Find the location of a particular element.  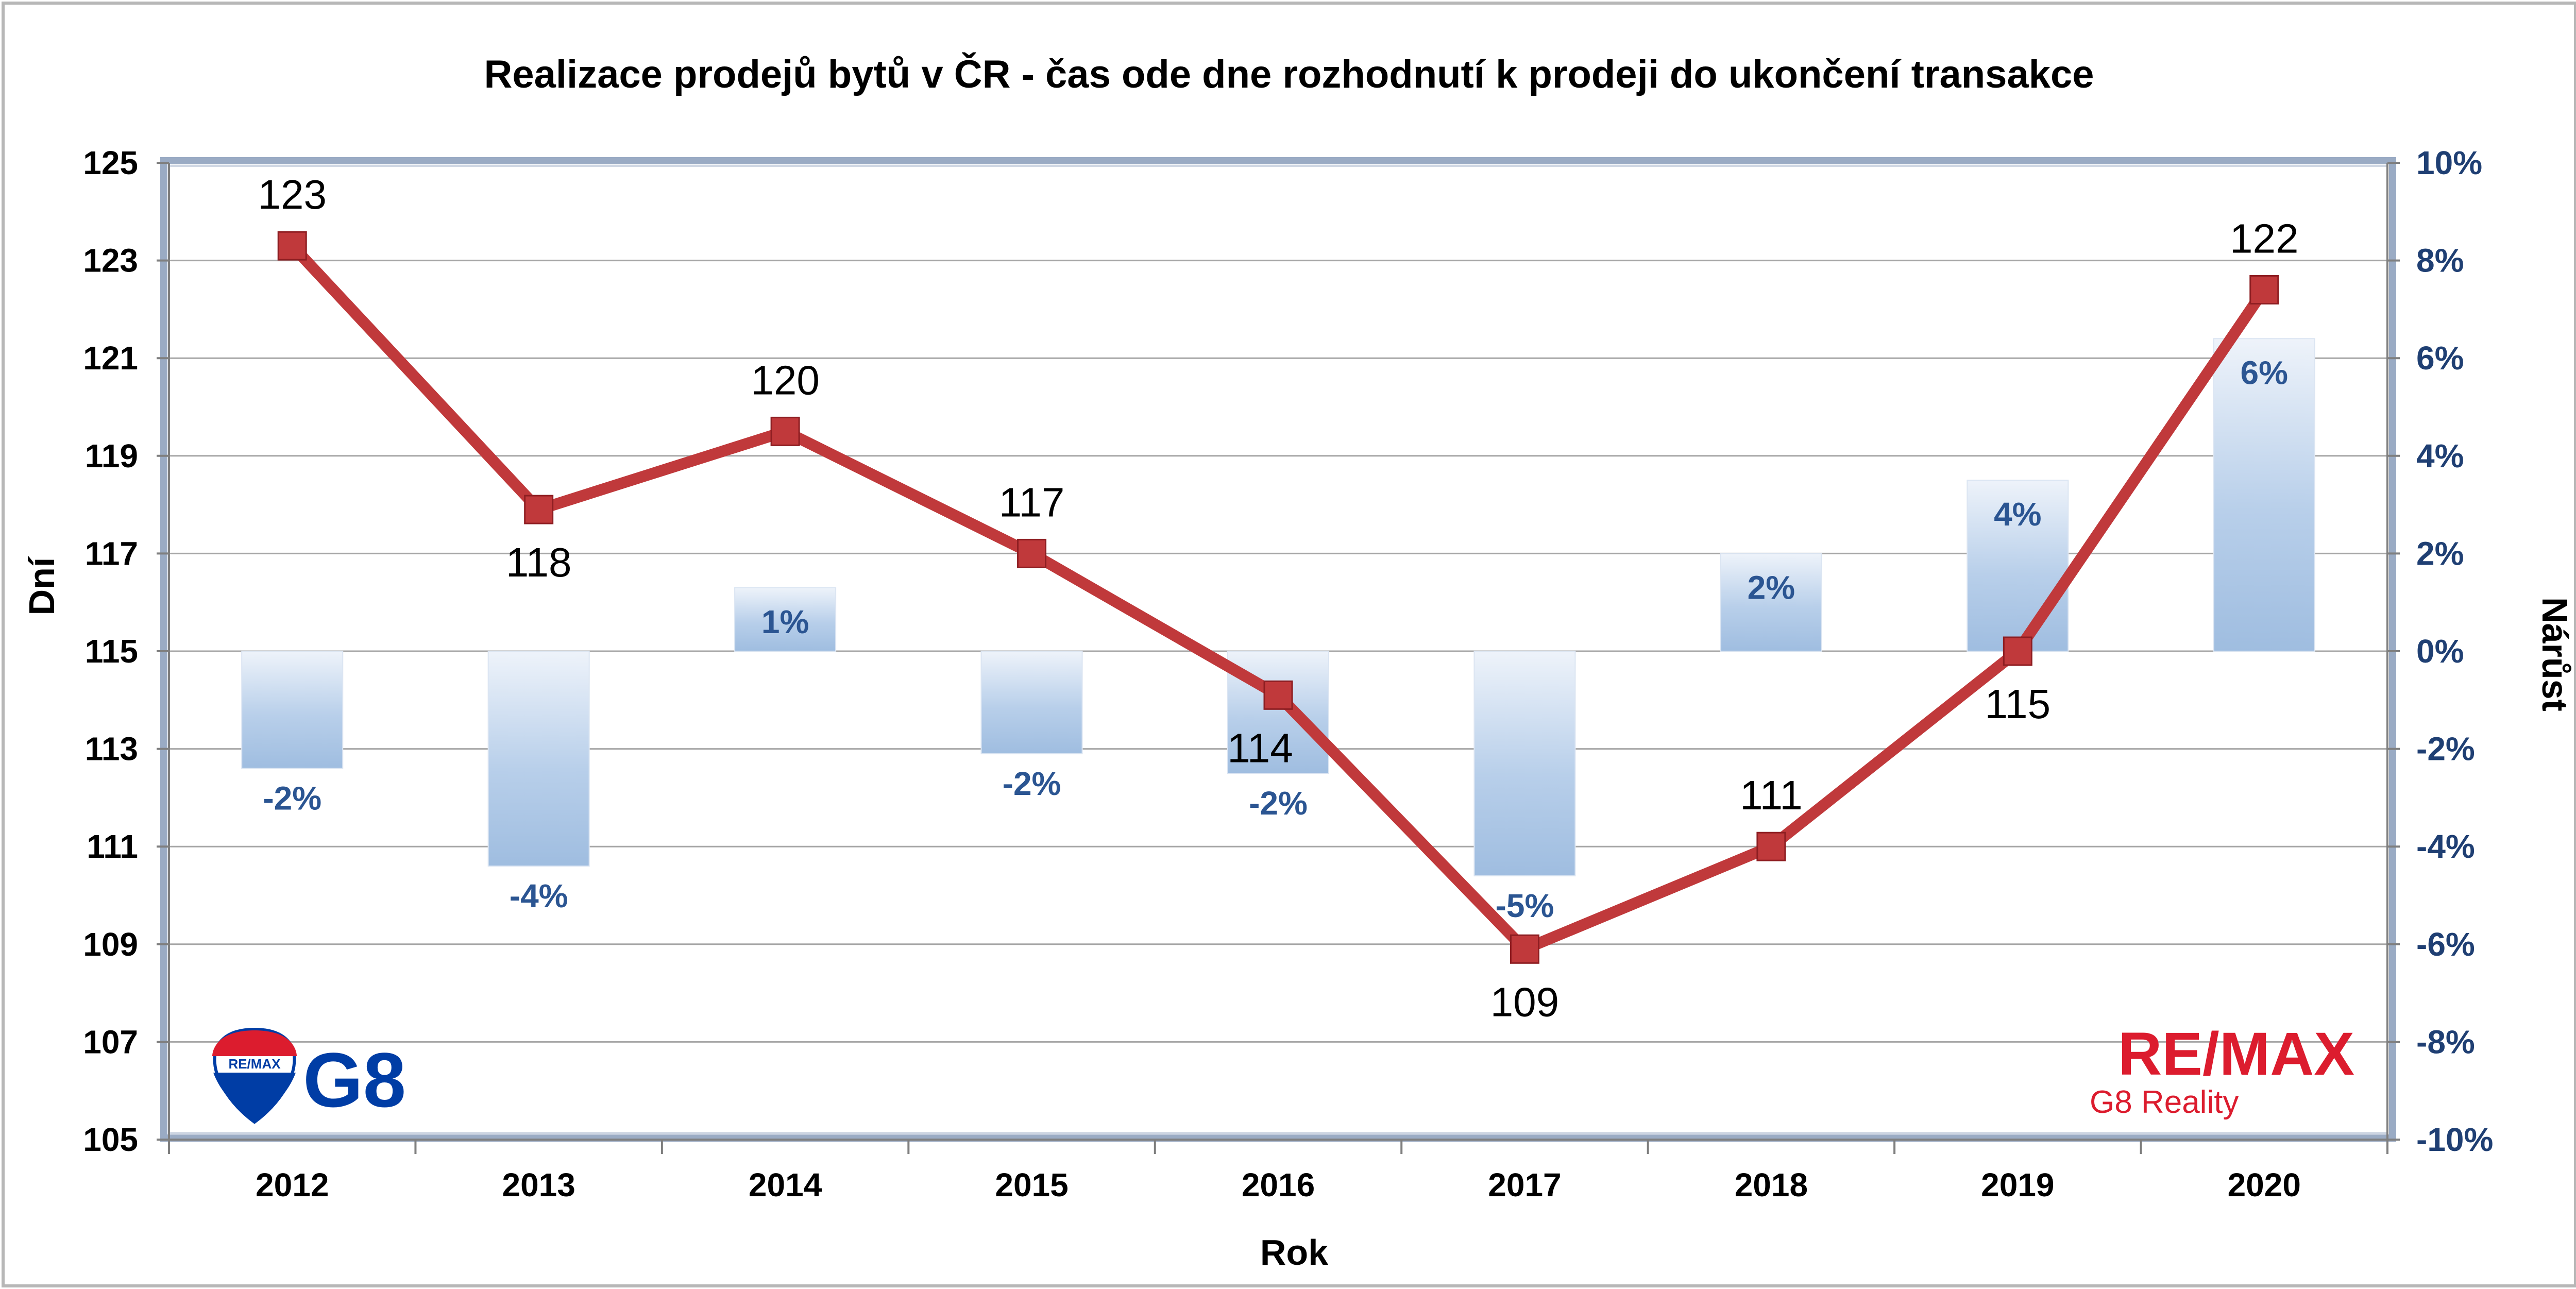

bar-data-label: -5% is located at coordinates (1525, 905).